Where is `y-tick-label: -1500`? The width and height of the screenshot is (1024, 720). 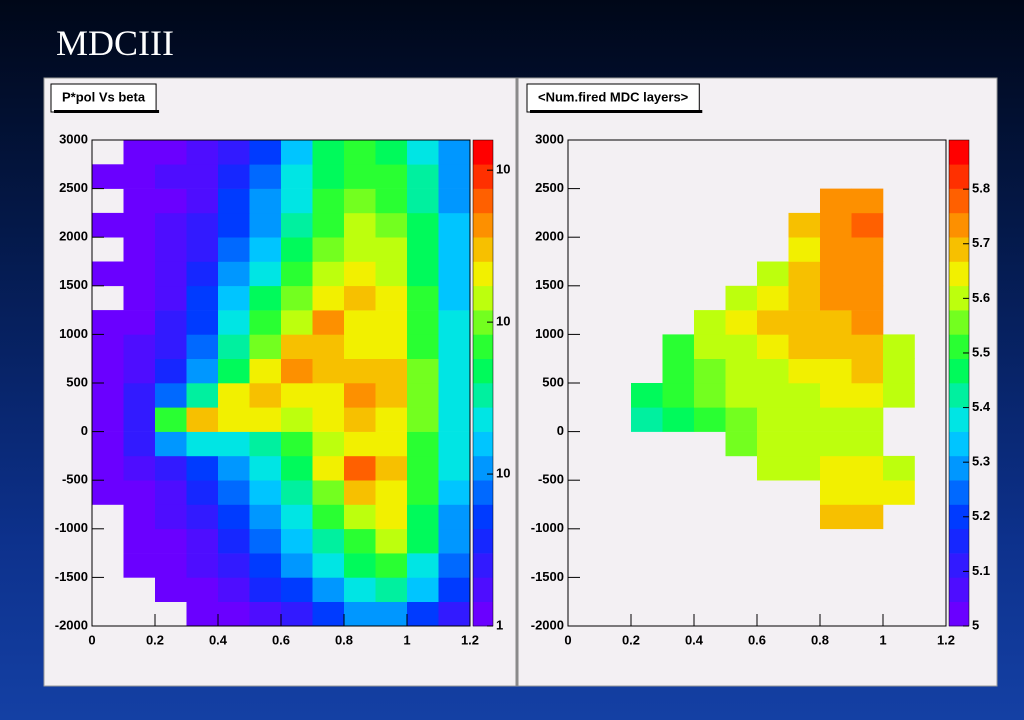
y-tick-label: -1500 is located at coordinates (71, 576).